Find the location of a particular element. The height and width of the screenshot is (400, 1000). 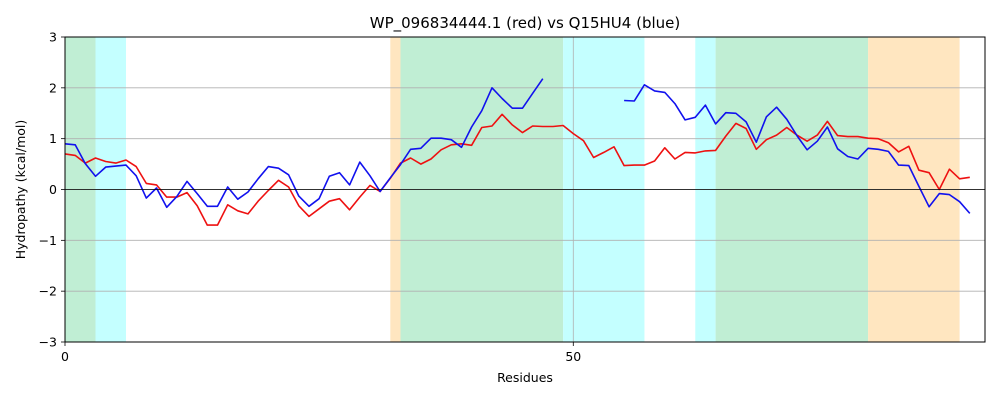

y-axis-label: Hydropathy (kcal/mol) is located at coordinates (20, 190).